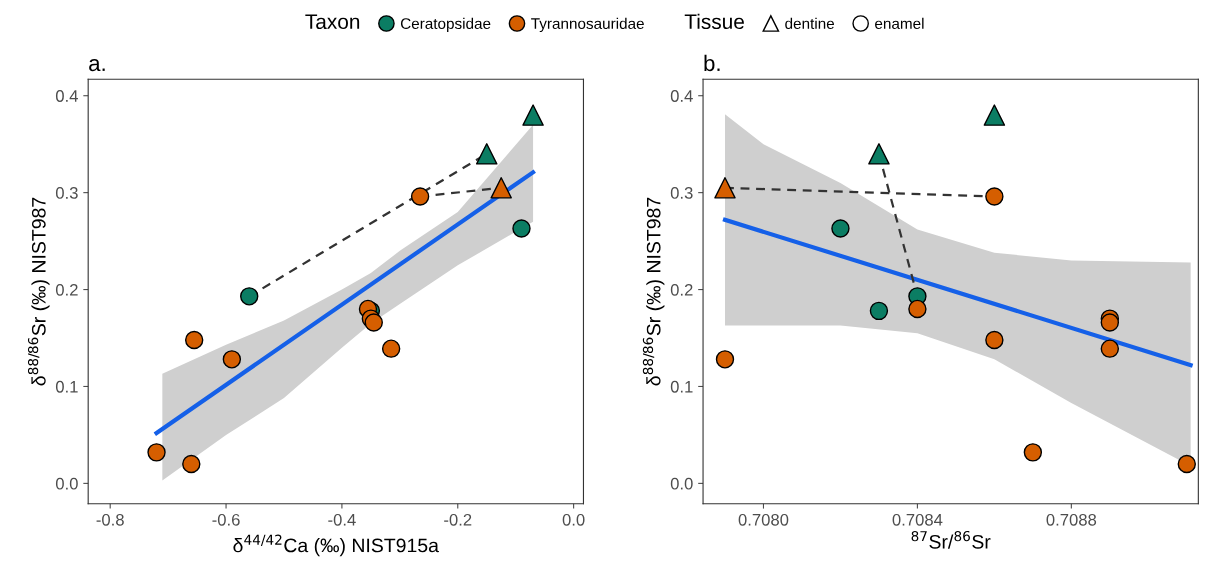 This screenshot has width=1208, height=566. I want to click on x-tick-label: 0.0, so click(573, 519).